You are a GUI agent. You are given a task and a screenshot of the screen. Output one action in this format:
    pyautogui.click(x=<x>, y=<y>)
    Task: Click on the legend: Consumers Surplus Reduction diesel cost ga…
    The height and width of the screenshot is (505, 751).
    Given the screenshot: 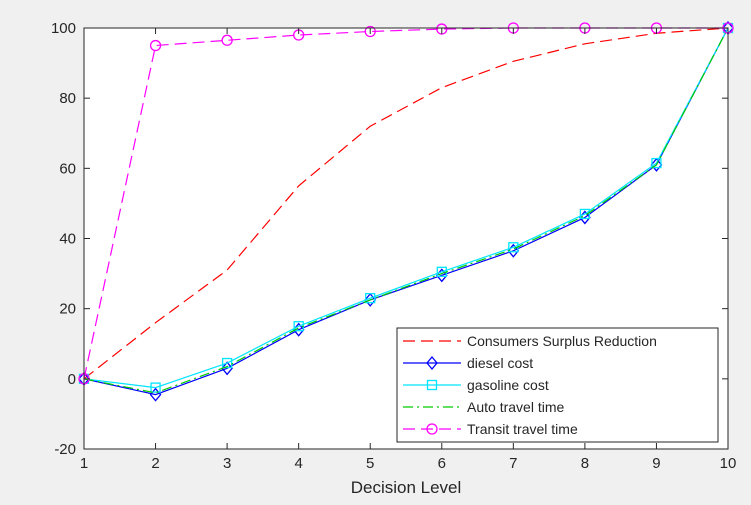 What is the action you would take?
    pyautogui.click(x=557, y=385)
    